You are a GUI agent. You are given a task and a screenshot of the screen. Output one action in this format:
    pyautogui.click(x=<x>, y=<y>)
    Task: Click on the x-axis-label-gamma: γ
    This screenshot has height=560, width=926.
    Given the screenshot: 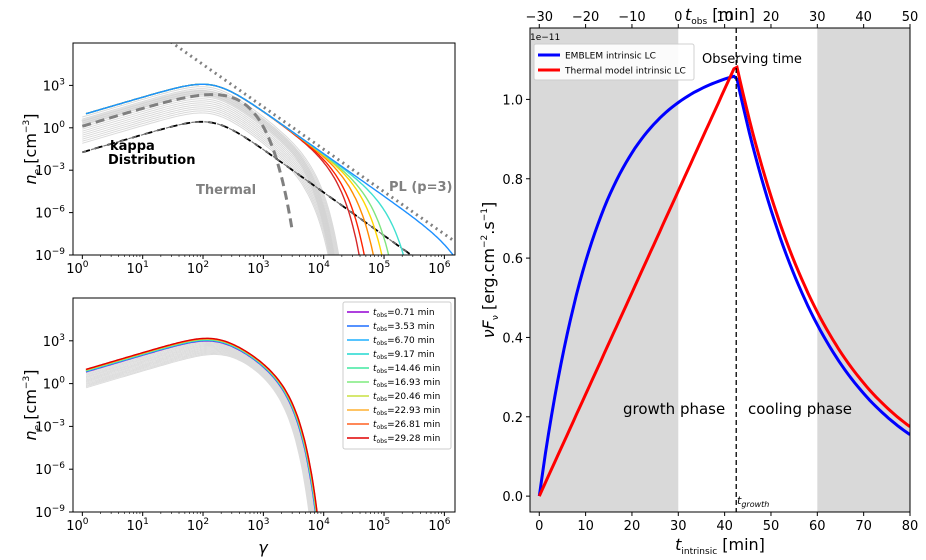 What is the action you would take?
    pyautogui.click(x=263, y=547)
    